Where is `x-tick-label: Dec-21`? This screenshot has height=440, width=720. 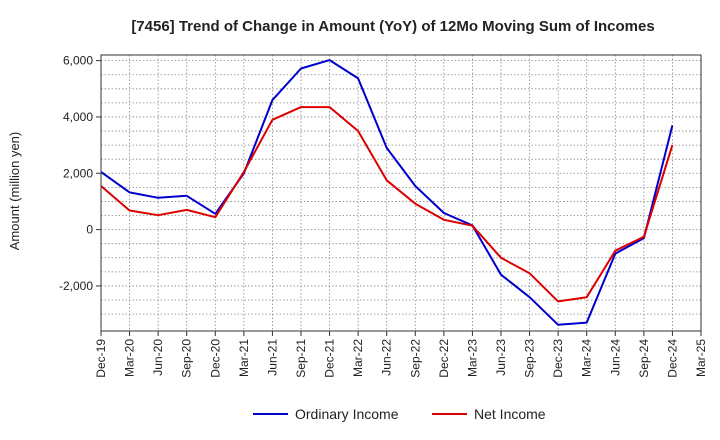 x-tick-label: Dec-21 is located at coordinates (330, 358).